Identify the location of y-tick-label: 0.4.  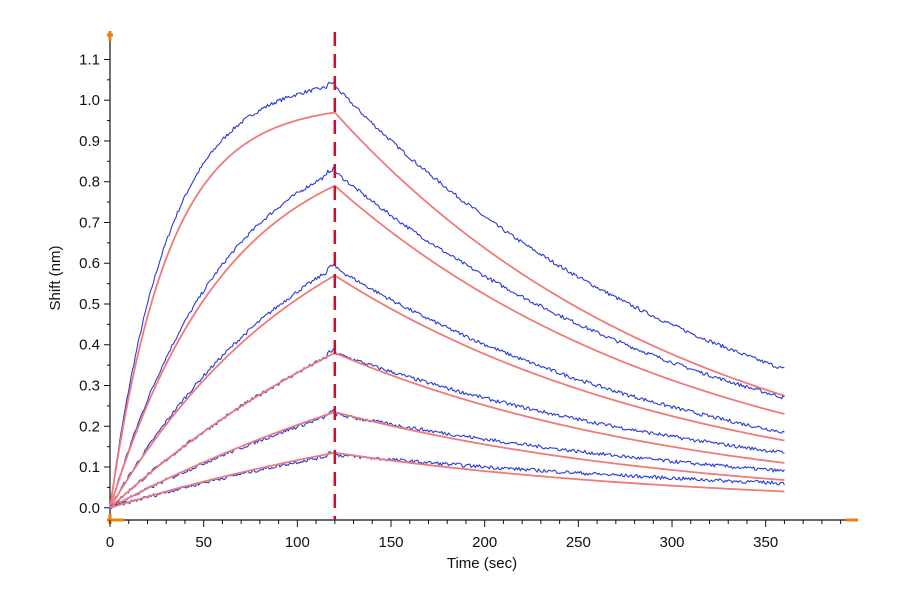
(89, 345).